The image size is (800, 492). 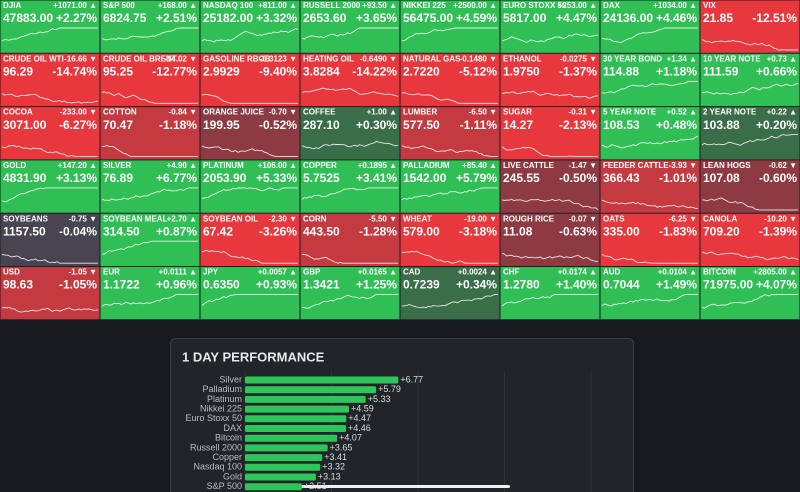 I want to click on ticker-tile: AUD +0.0104 ▲ 0.7044 +1.49%, so click(x=650, y=293).